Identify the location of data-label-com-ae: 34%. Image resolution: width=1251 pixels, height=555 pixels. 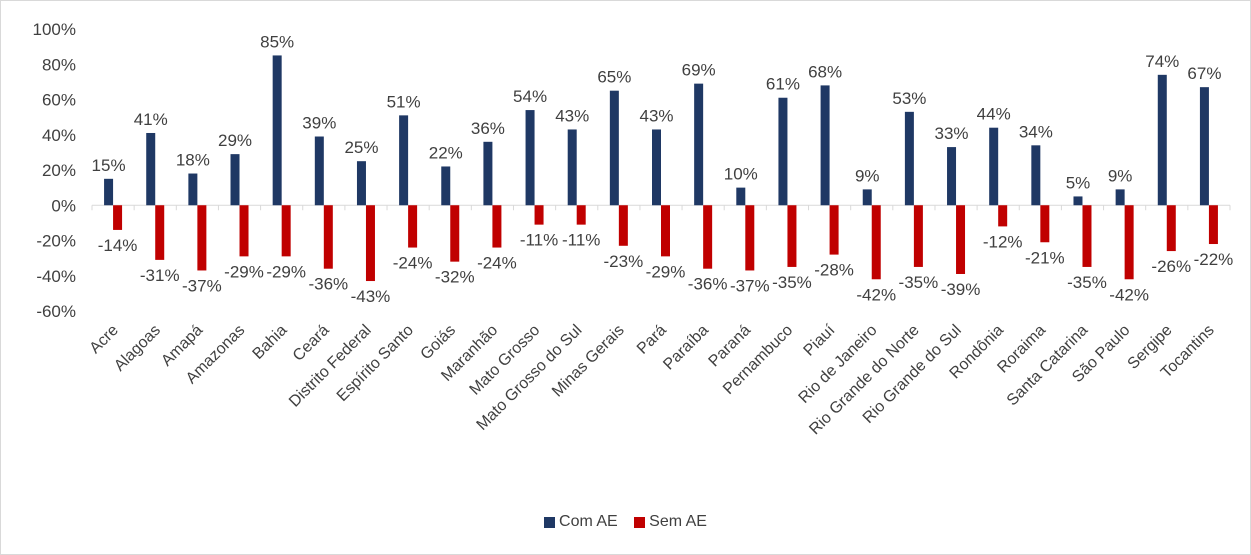
(1036, 131).